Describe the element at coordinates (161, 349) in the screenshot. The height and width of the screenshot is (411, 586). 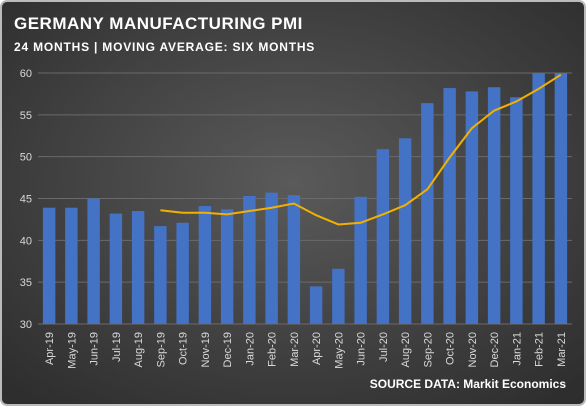
I see `x-tick-label: Sep-19` at that location.